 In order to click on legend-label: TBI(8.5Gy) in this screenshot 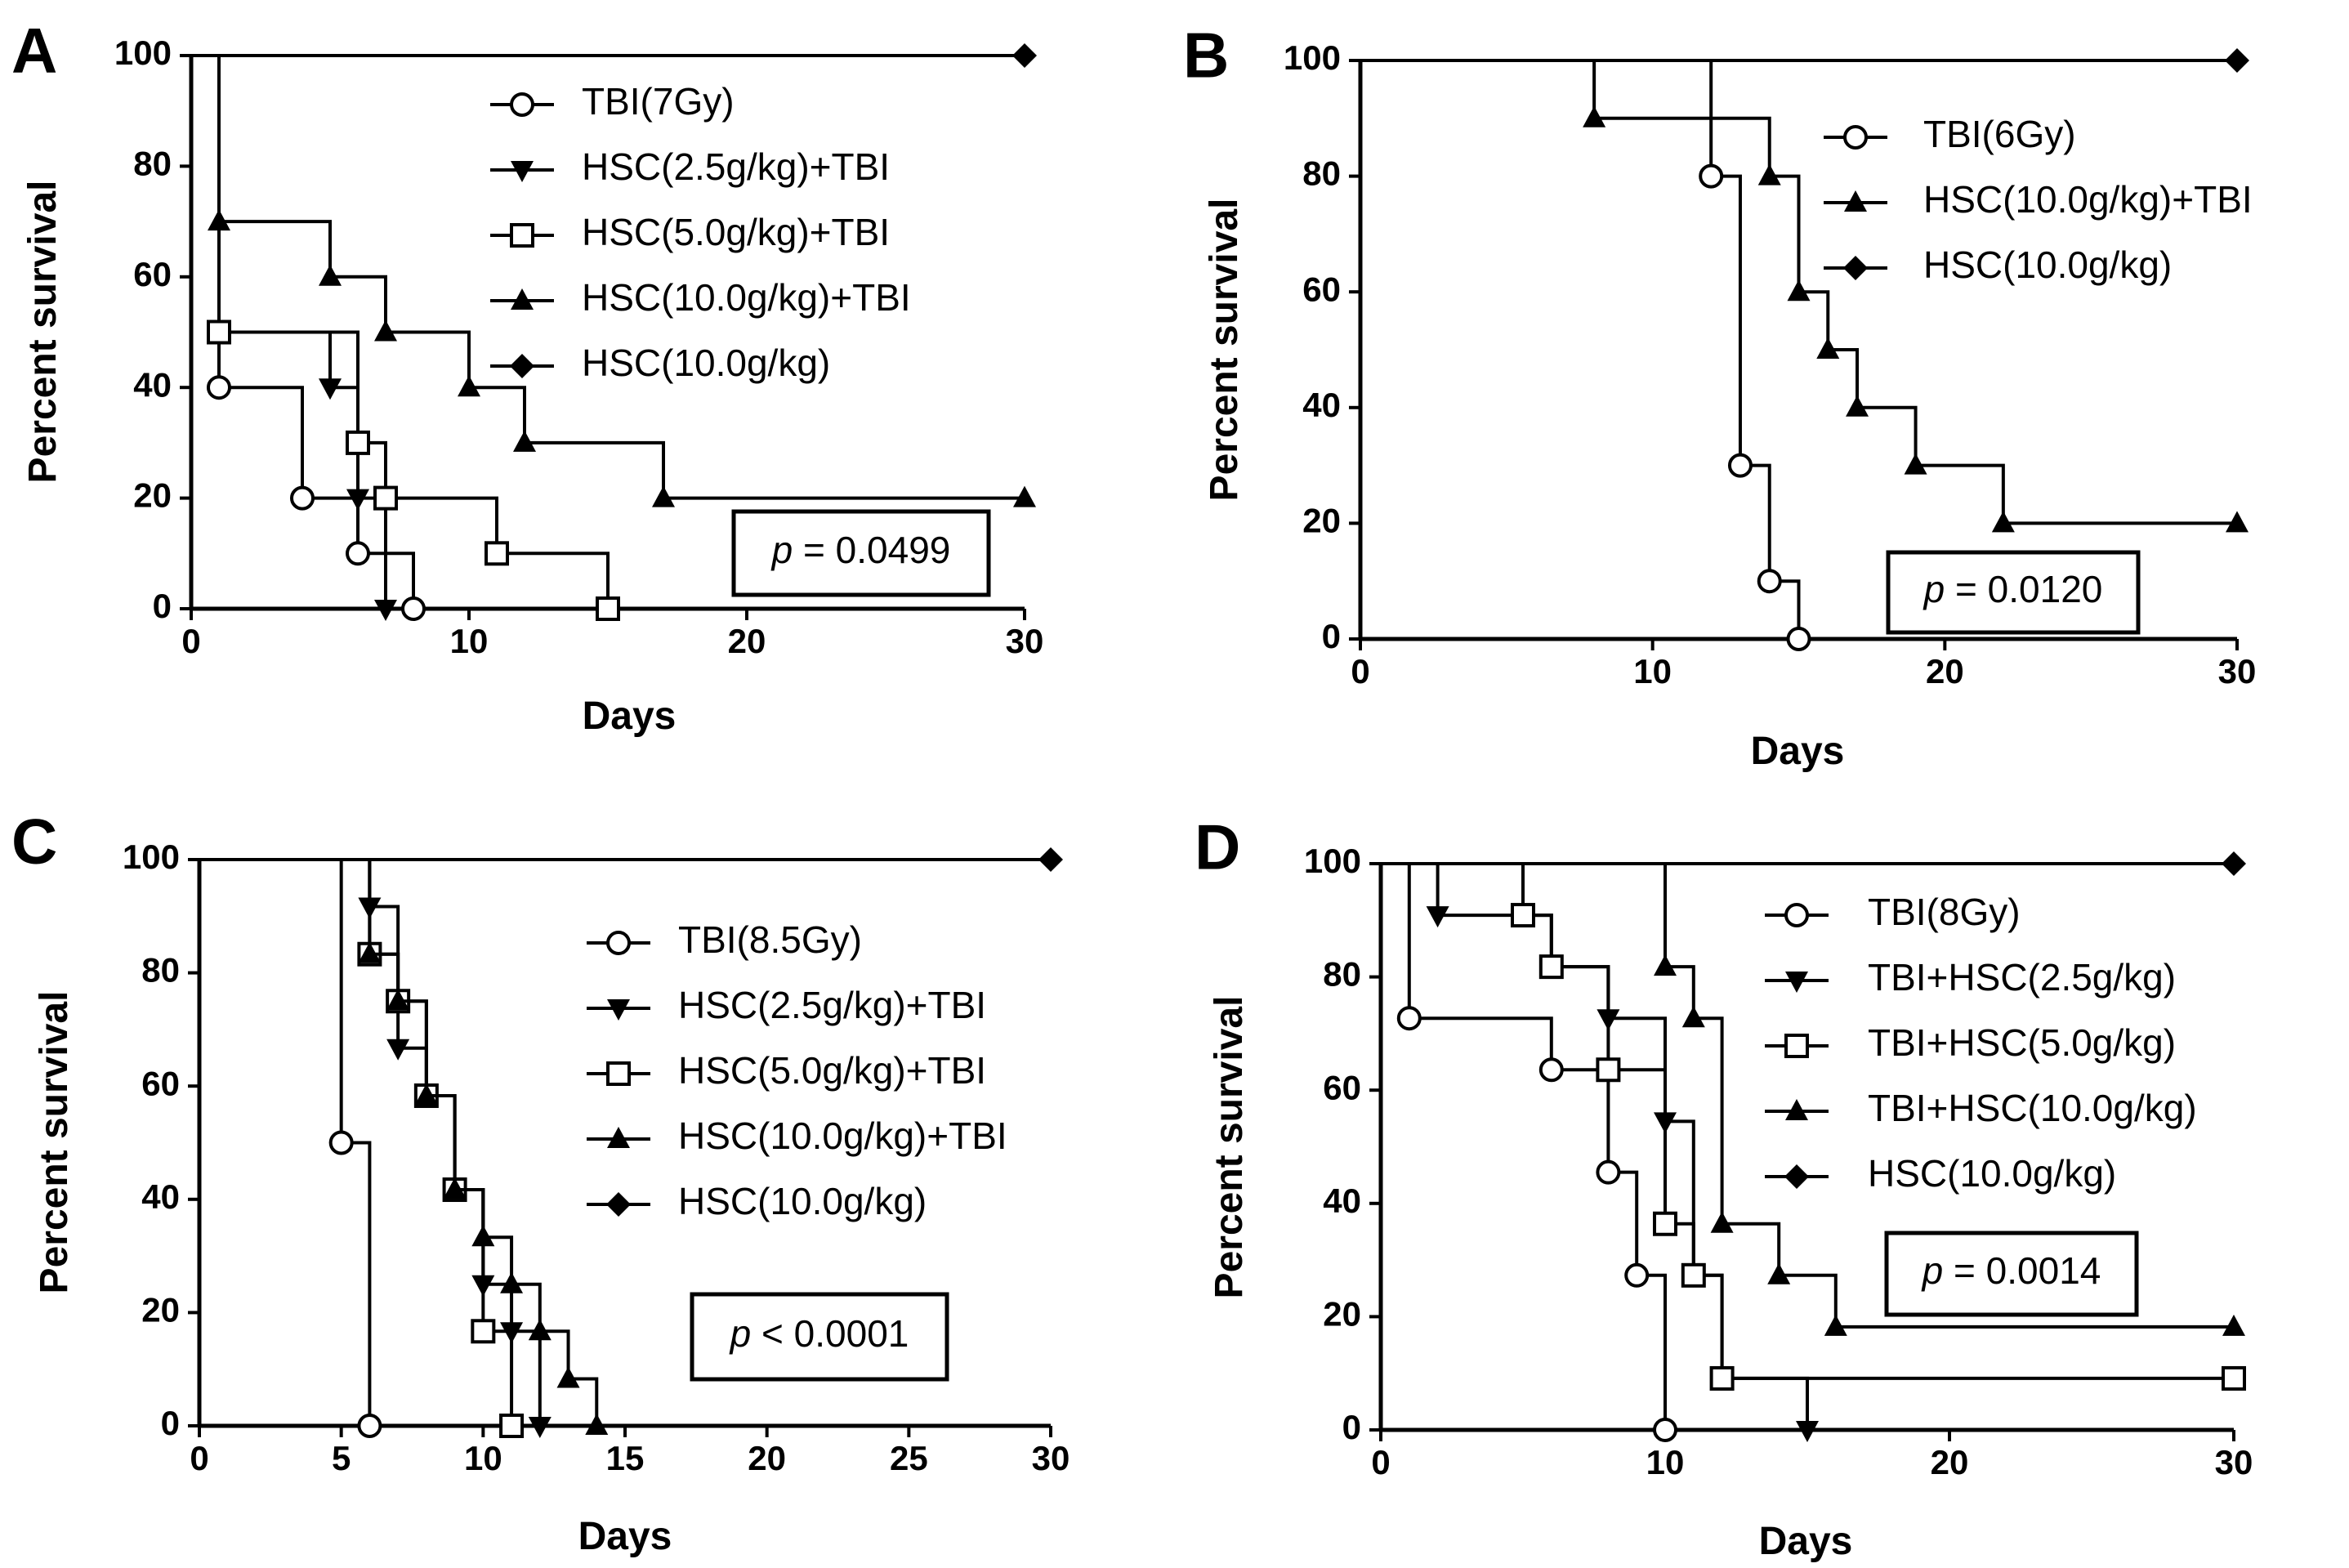, I will do `click(770, 939)`.